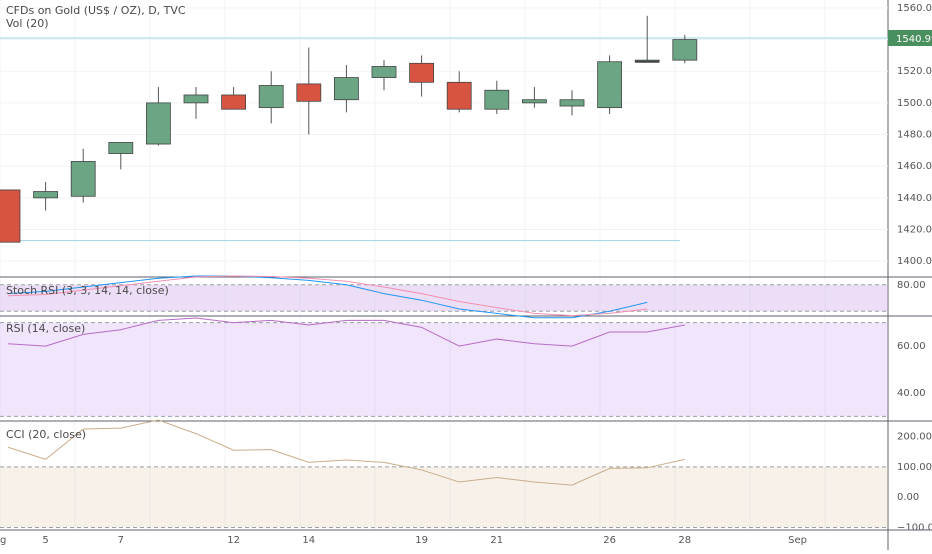 This screenshot has width=932, height=554. I want to click on oscillator-tick-label: 100.00, so click(914, 467).